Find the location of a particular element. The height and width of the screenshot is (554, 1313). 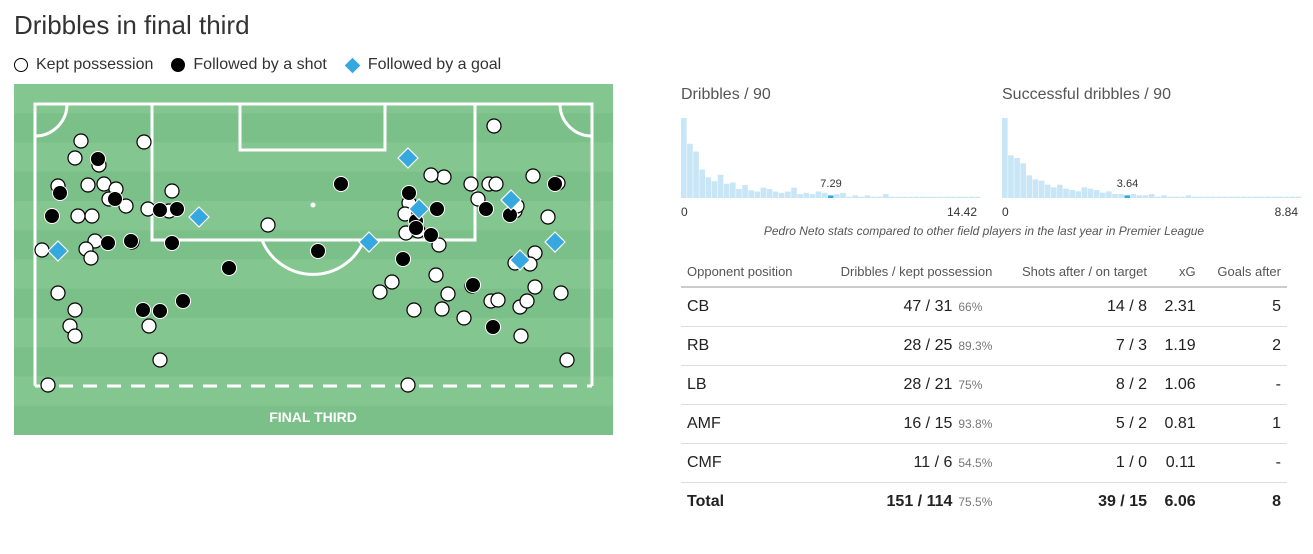

dribbles-cell: 28 / 25 89.3% is located at coordinates (906, 346).